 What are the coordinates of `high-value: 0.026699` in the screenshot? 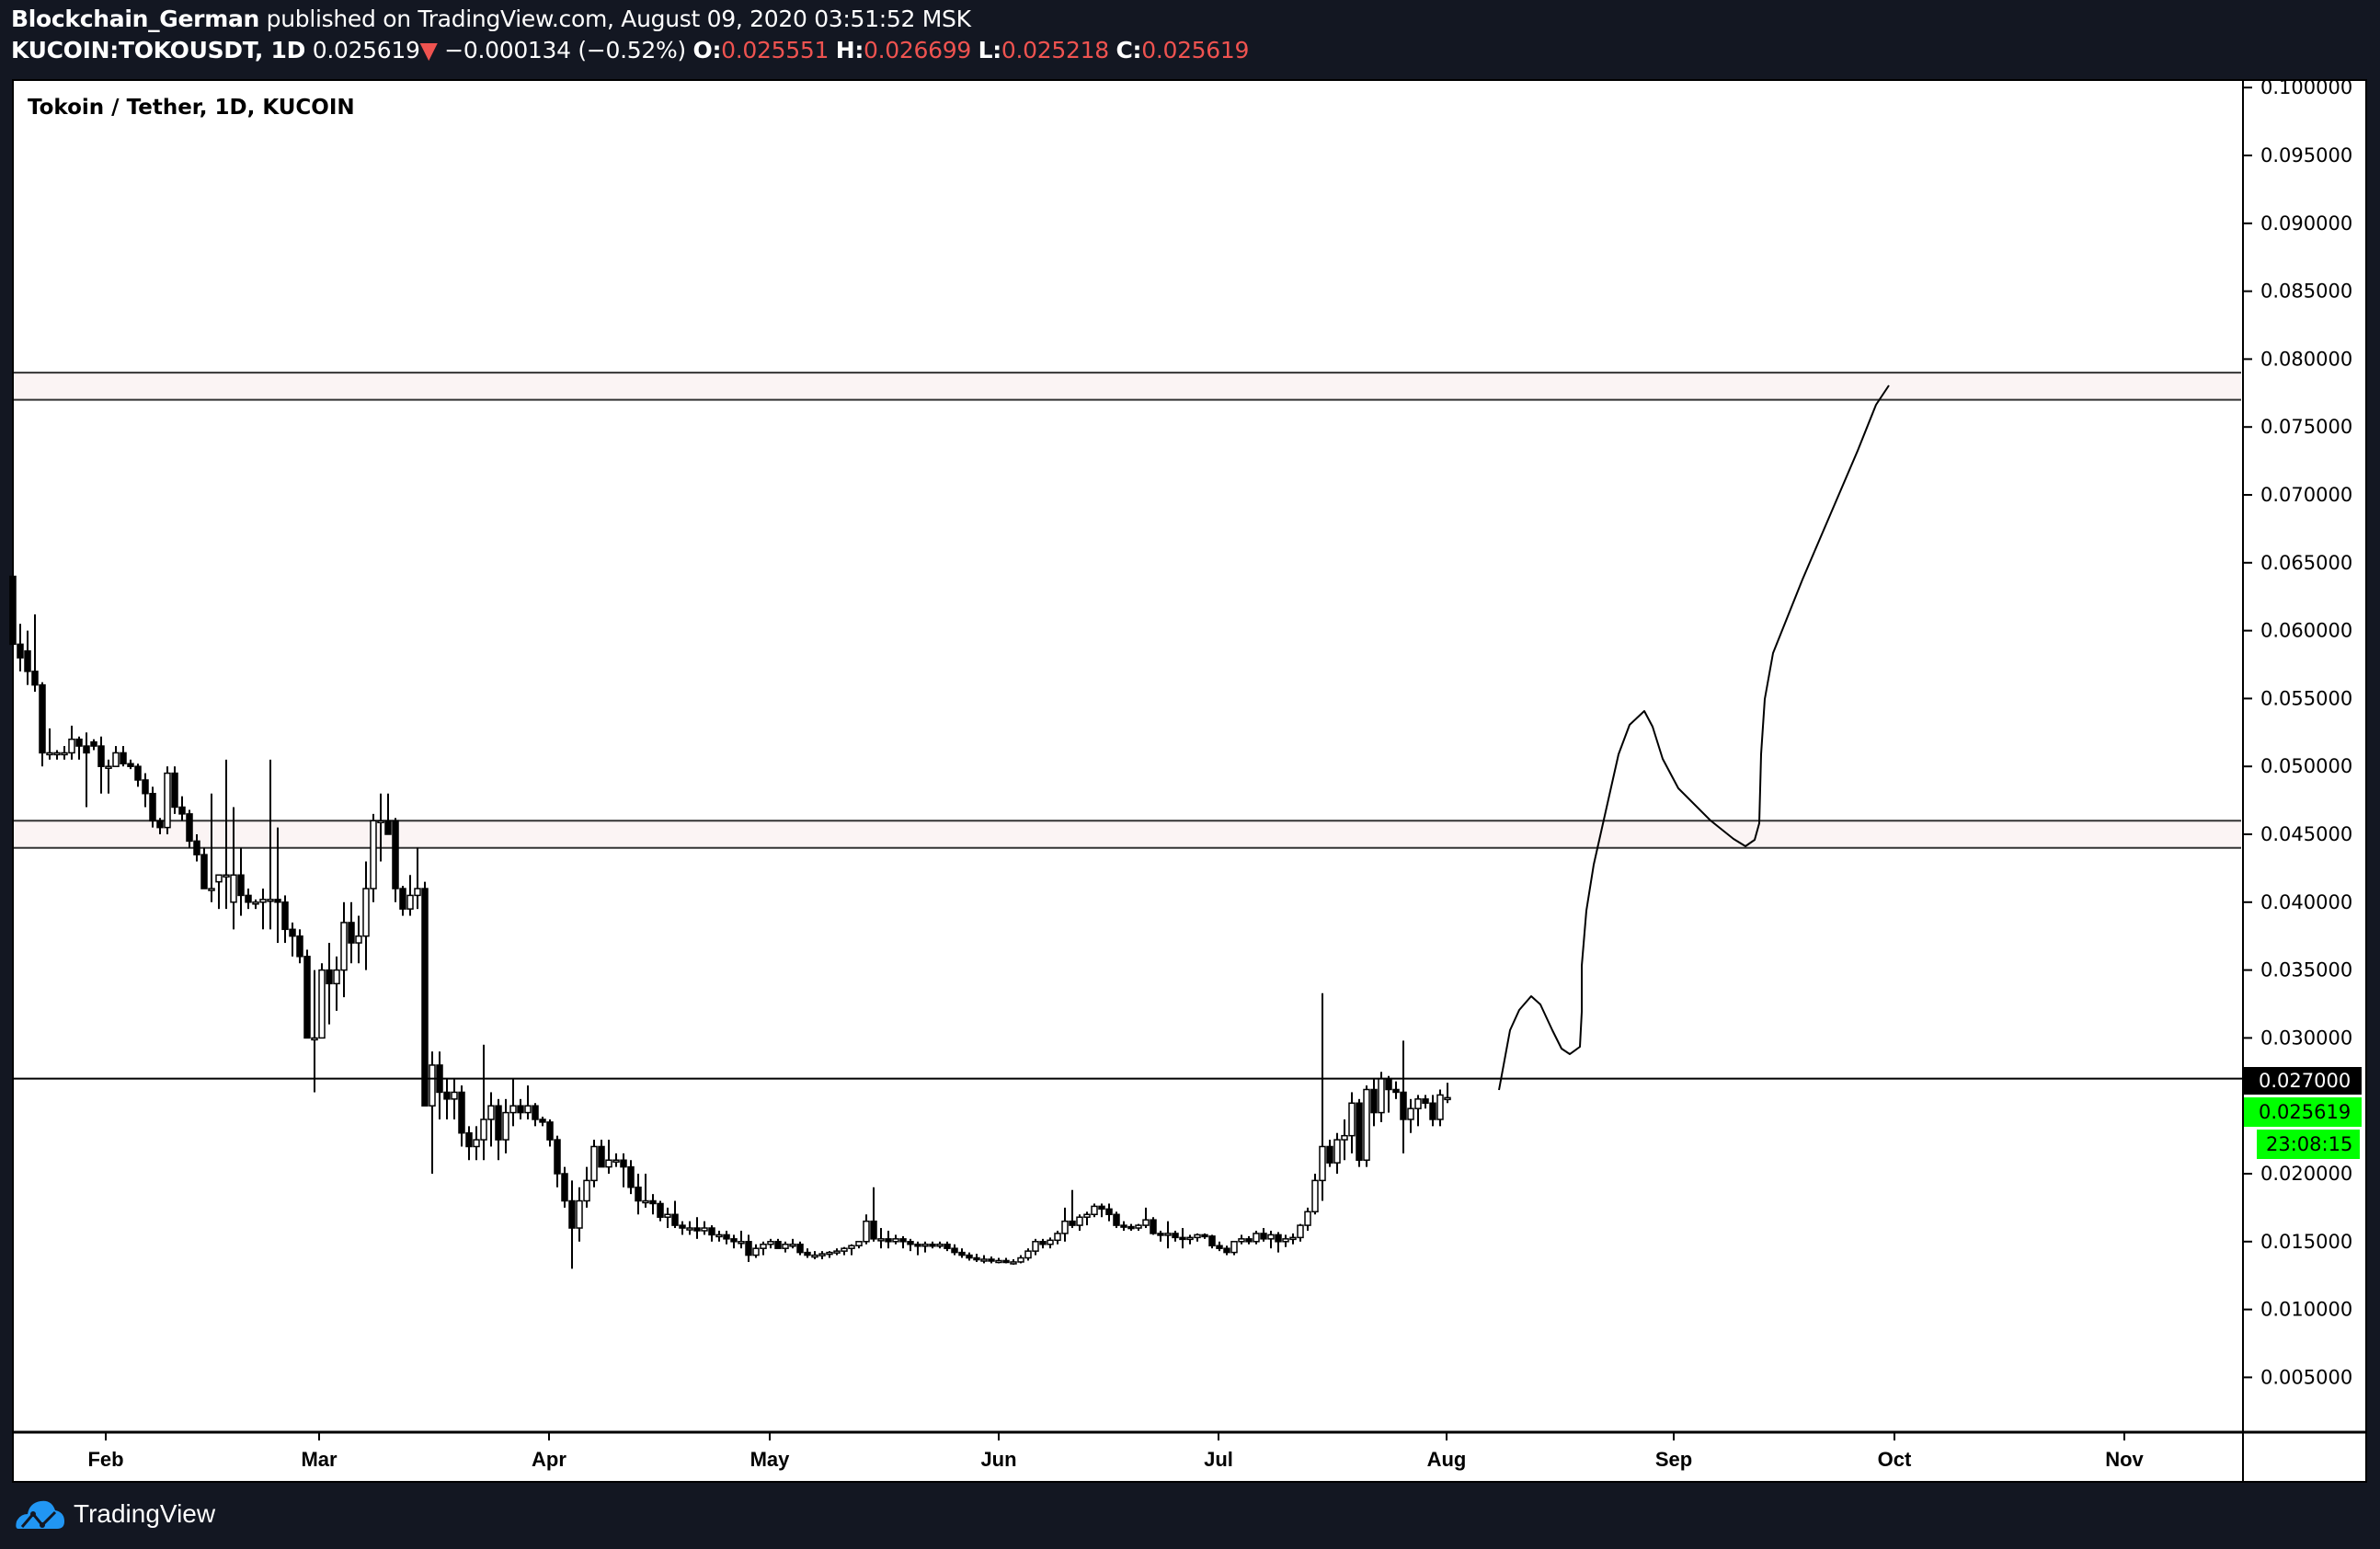 It's located at (917, 50).